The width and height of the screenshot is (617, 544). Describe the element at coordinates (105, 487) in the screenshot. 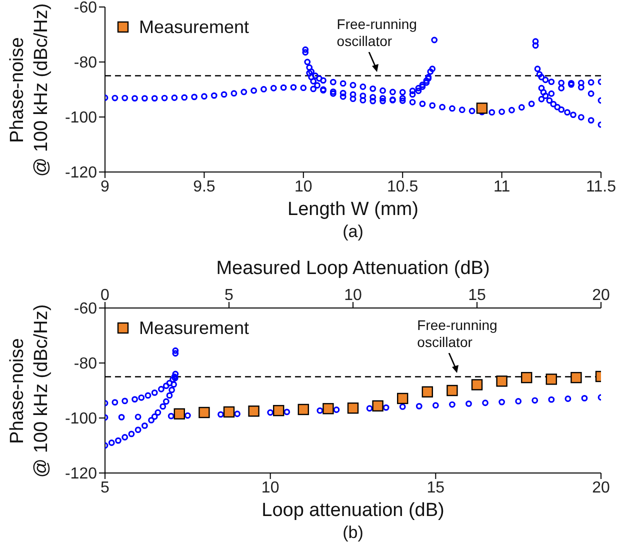

I see `x-tick-label: 5` at that location.